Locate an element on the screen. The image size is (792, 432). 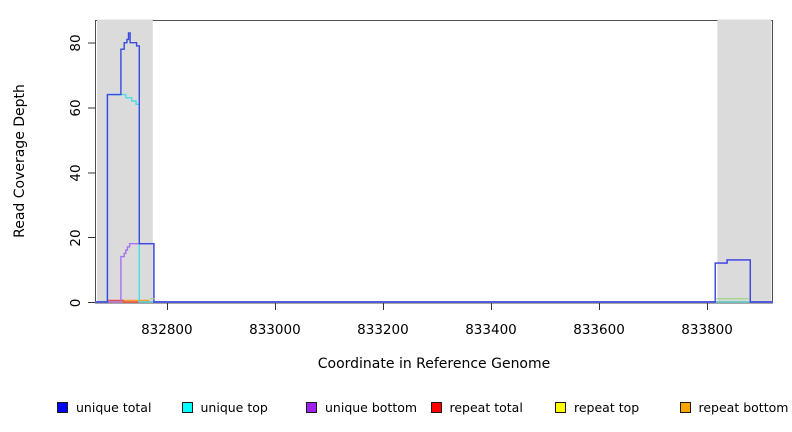
x-tick-label-833800: 833800 is located at coordinates (707, 330).